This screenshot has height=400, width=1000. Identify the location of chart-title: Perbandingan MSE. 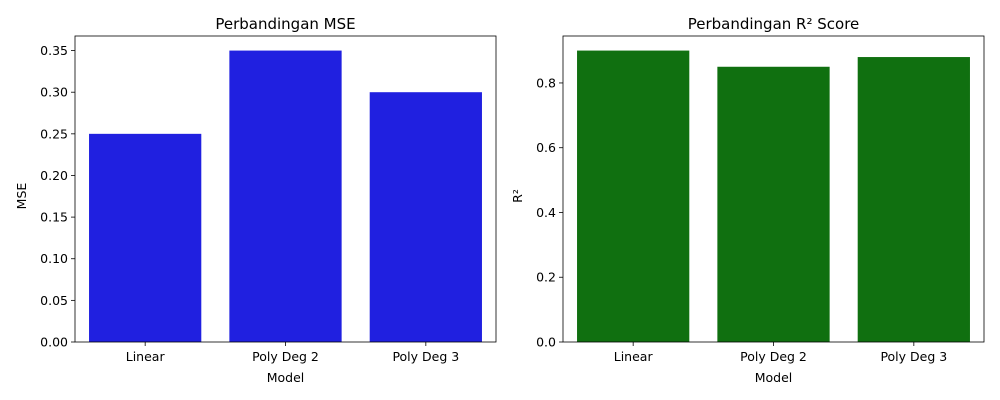
(285, 24).